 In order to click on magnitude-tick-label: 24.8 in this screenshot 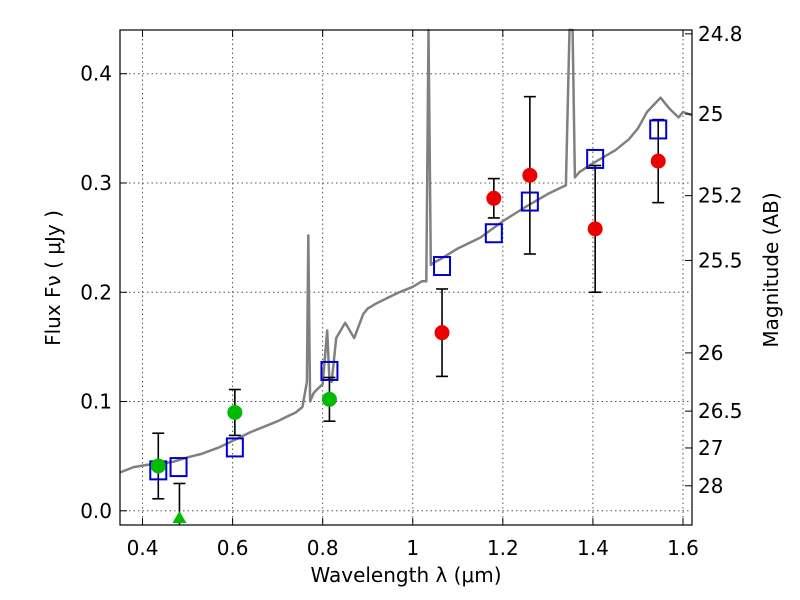, I will do `click(720, 34)`.